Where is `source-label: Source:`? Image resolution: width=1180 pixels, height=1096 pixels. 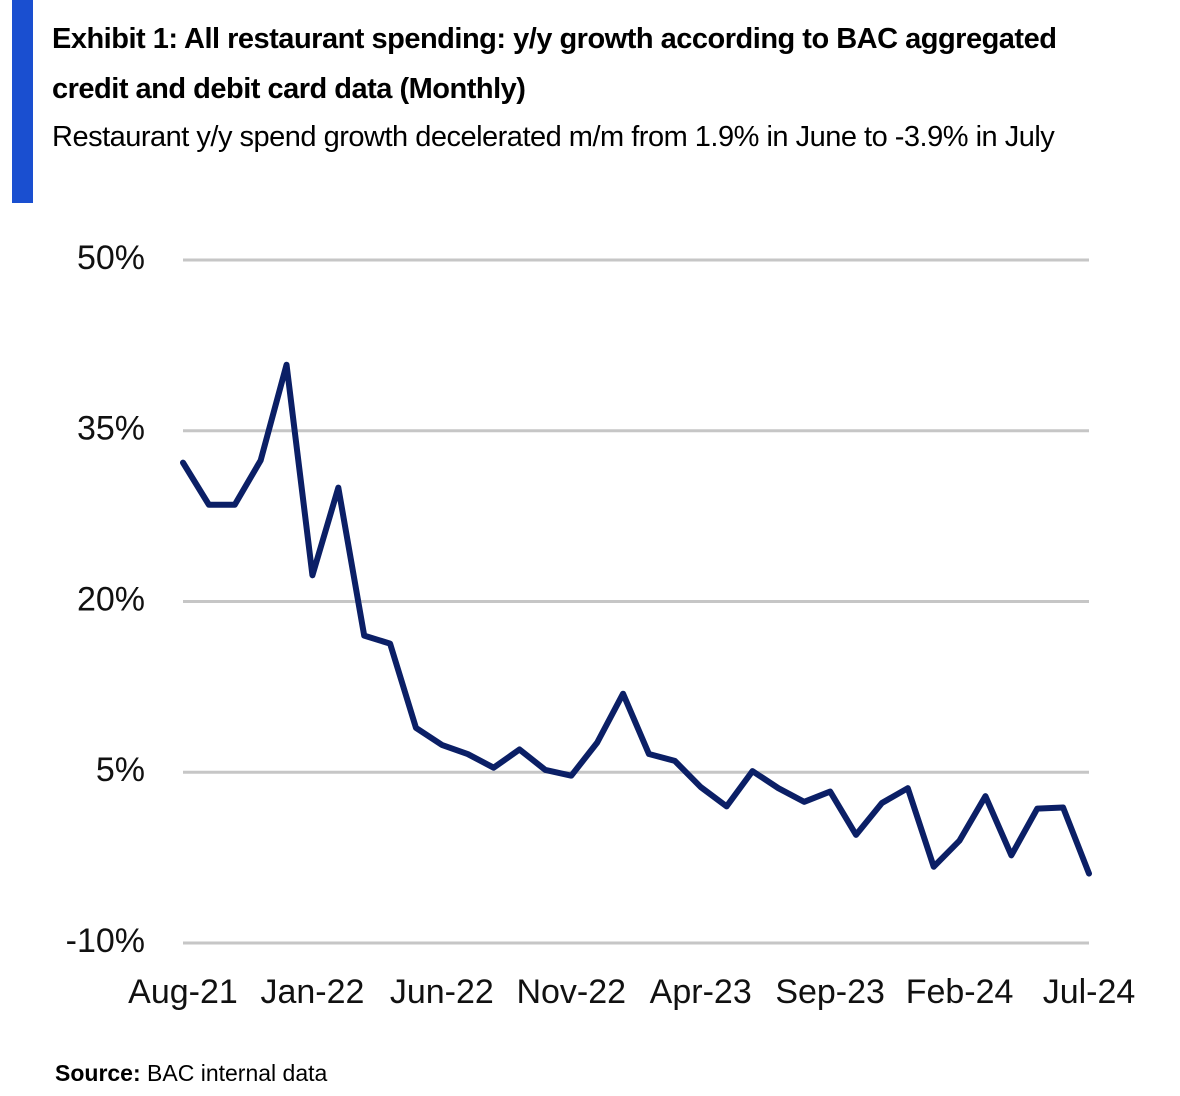
source-label: Source: is located at coordinates (98, 1073).